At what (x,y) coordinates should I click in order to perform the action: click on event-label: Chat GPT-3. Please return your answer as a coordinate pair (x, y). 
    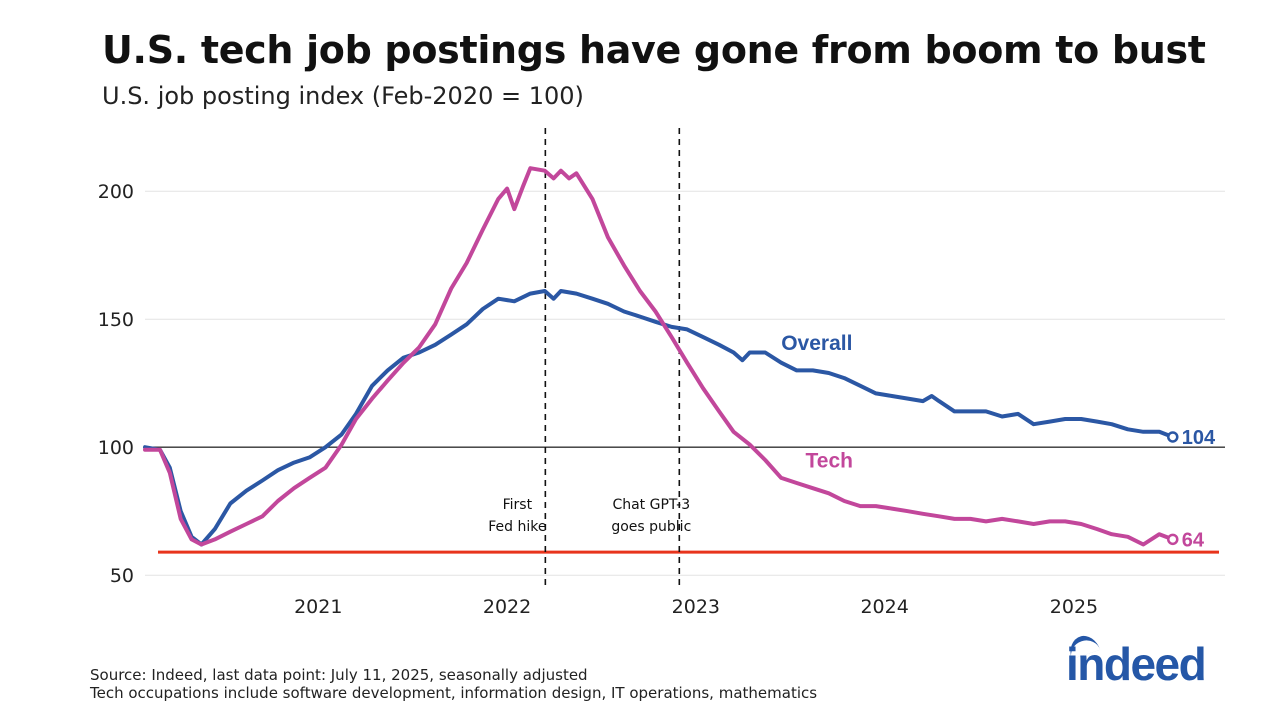
    Looking at the image, I should click on (651, 505).